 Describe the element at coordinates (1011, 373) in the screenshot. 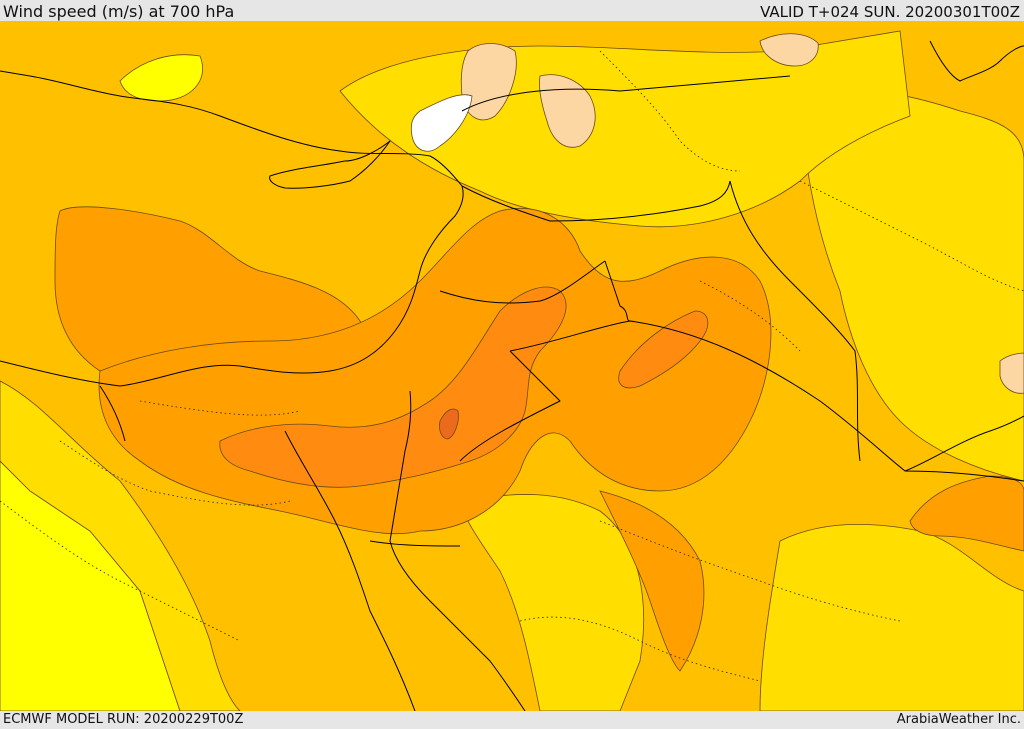

I see `zone-calm-east-edge` at that location.